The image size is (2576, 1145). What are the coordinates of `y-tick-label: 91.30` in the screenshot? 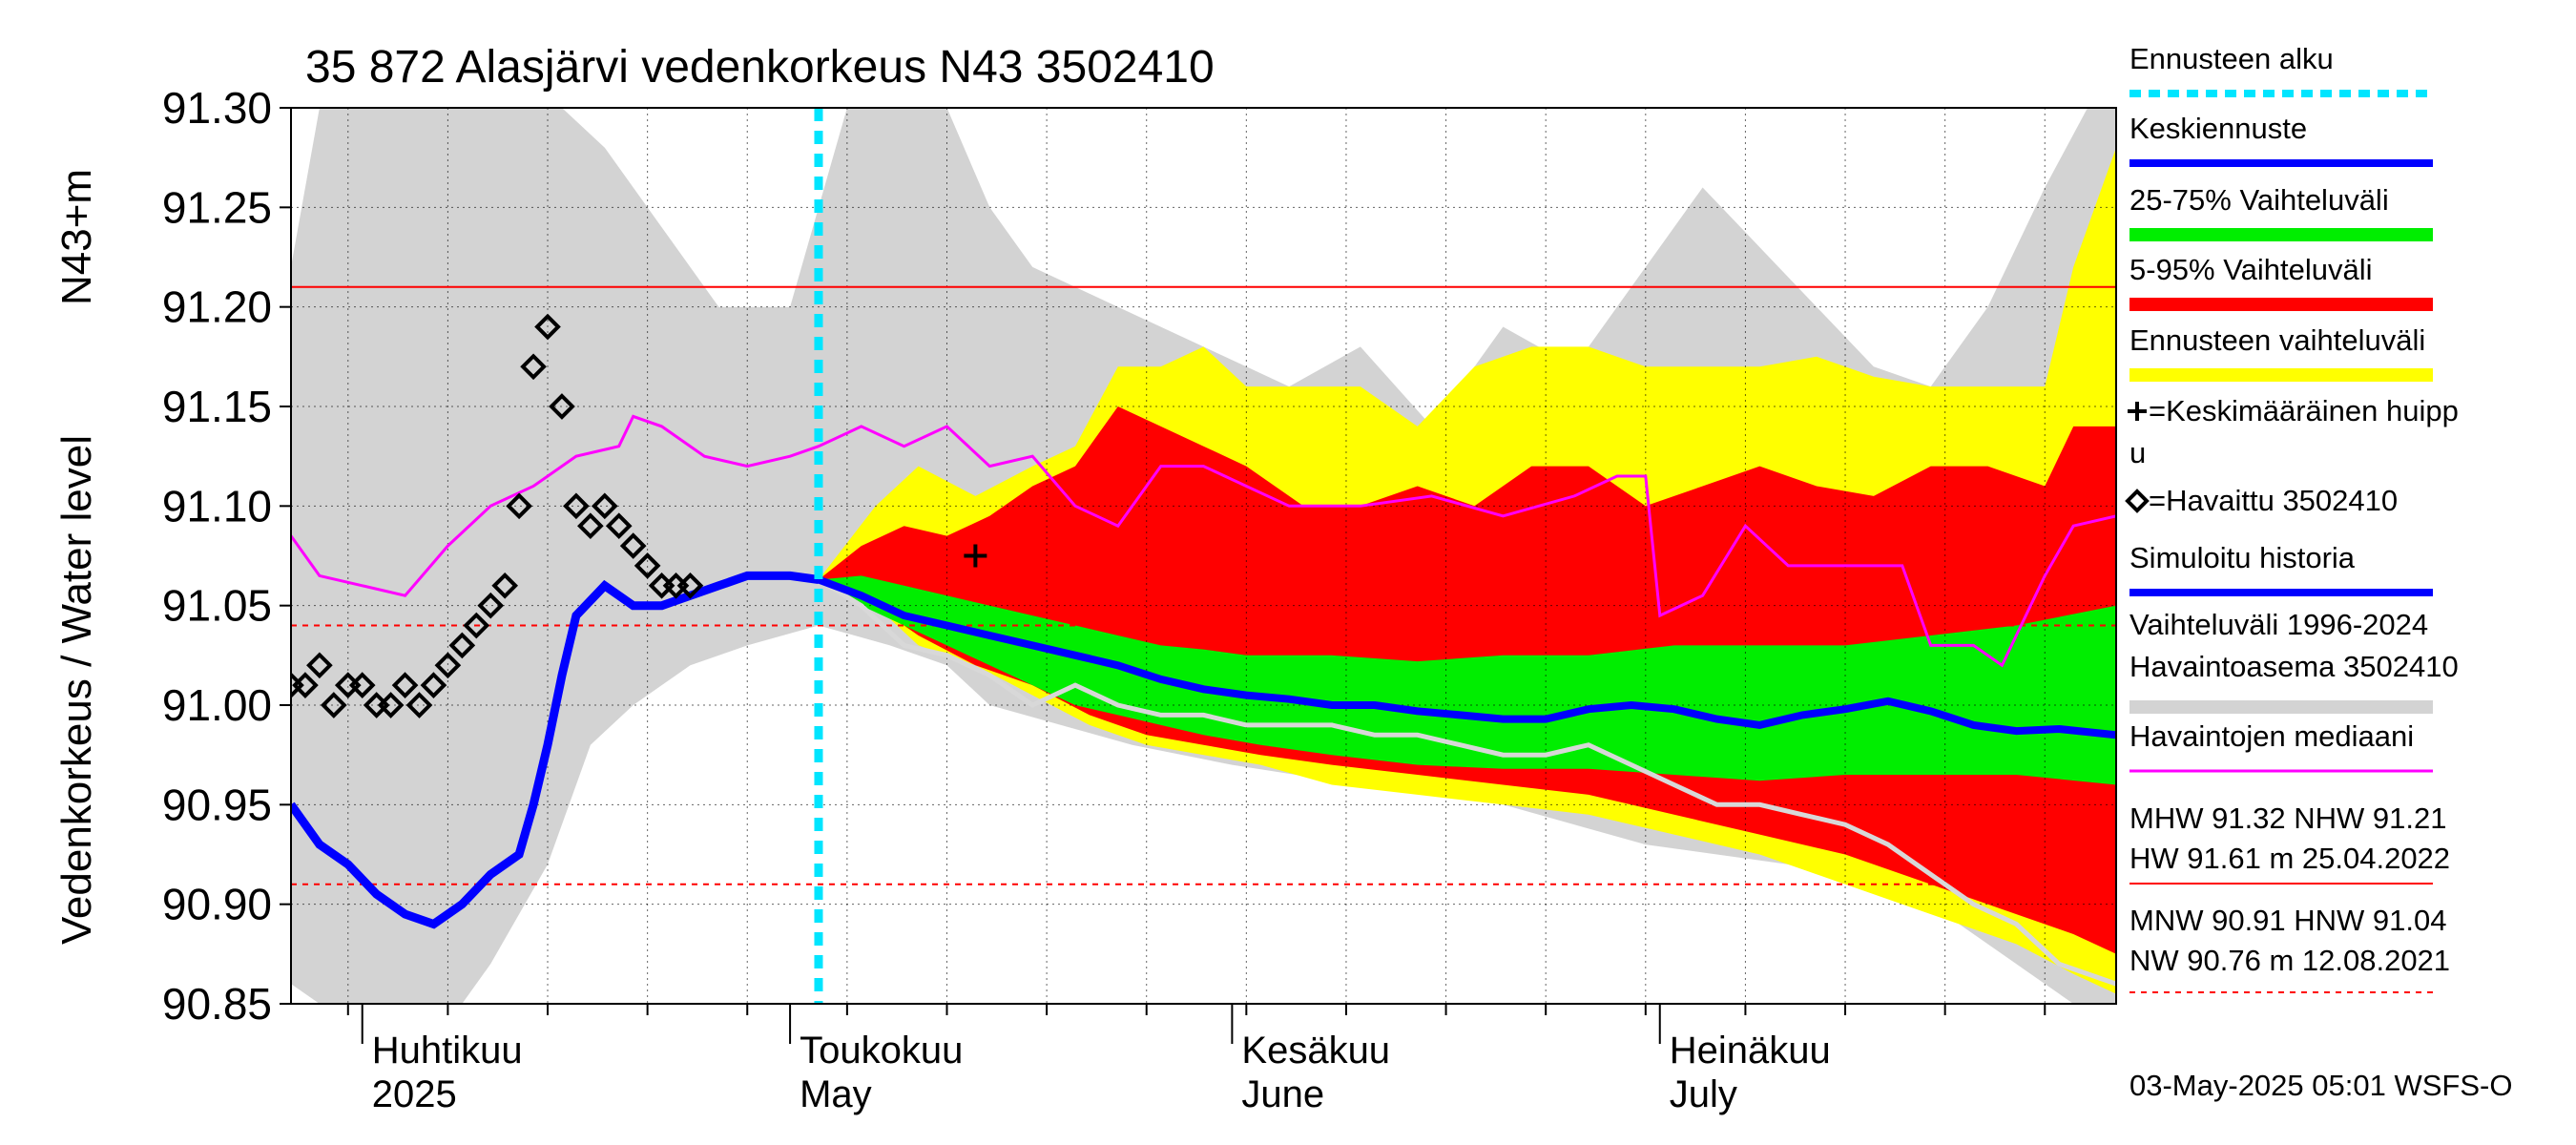 It's located at (217, 108).